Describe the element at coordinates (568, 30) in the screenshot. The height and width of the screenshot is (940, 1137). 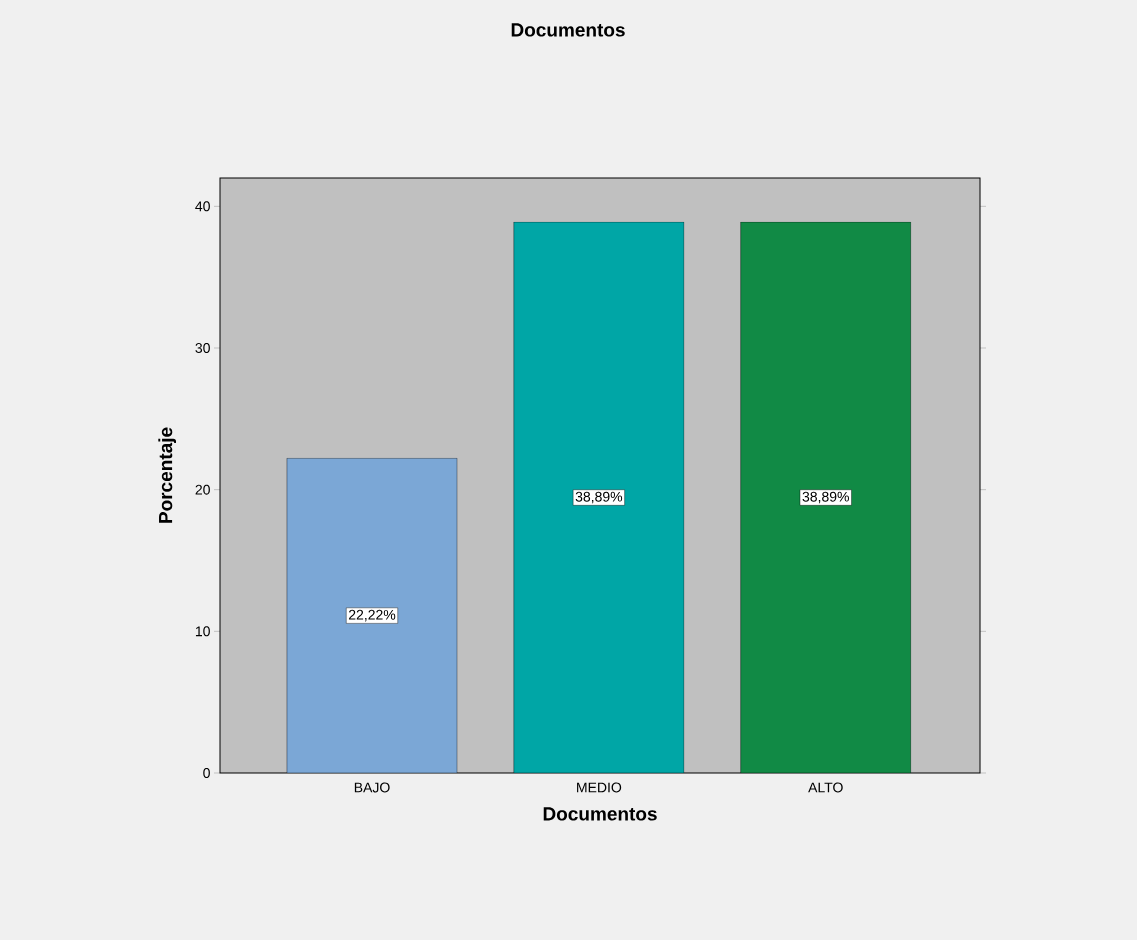
I see `chart-title: Documentos` at that location.